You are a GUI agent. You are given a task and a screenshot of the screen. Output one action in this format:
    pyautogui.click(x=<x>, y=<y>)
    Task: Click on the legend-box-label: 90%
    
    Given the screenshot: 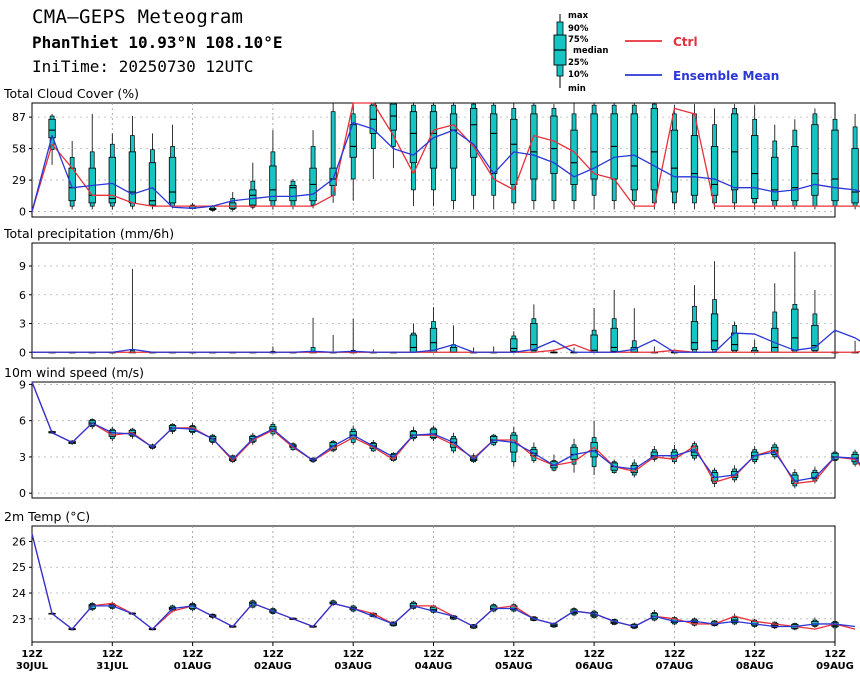 What is the action you would take?
    pyautogui.click(x=578, y=29)
    